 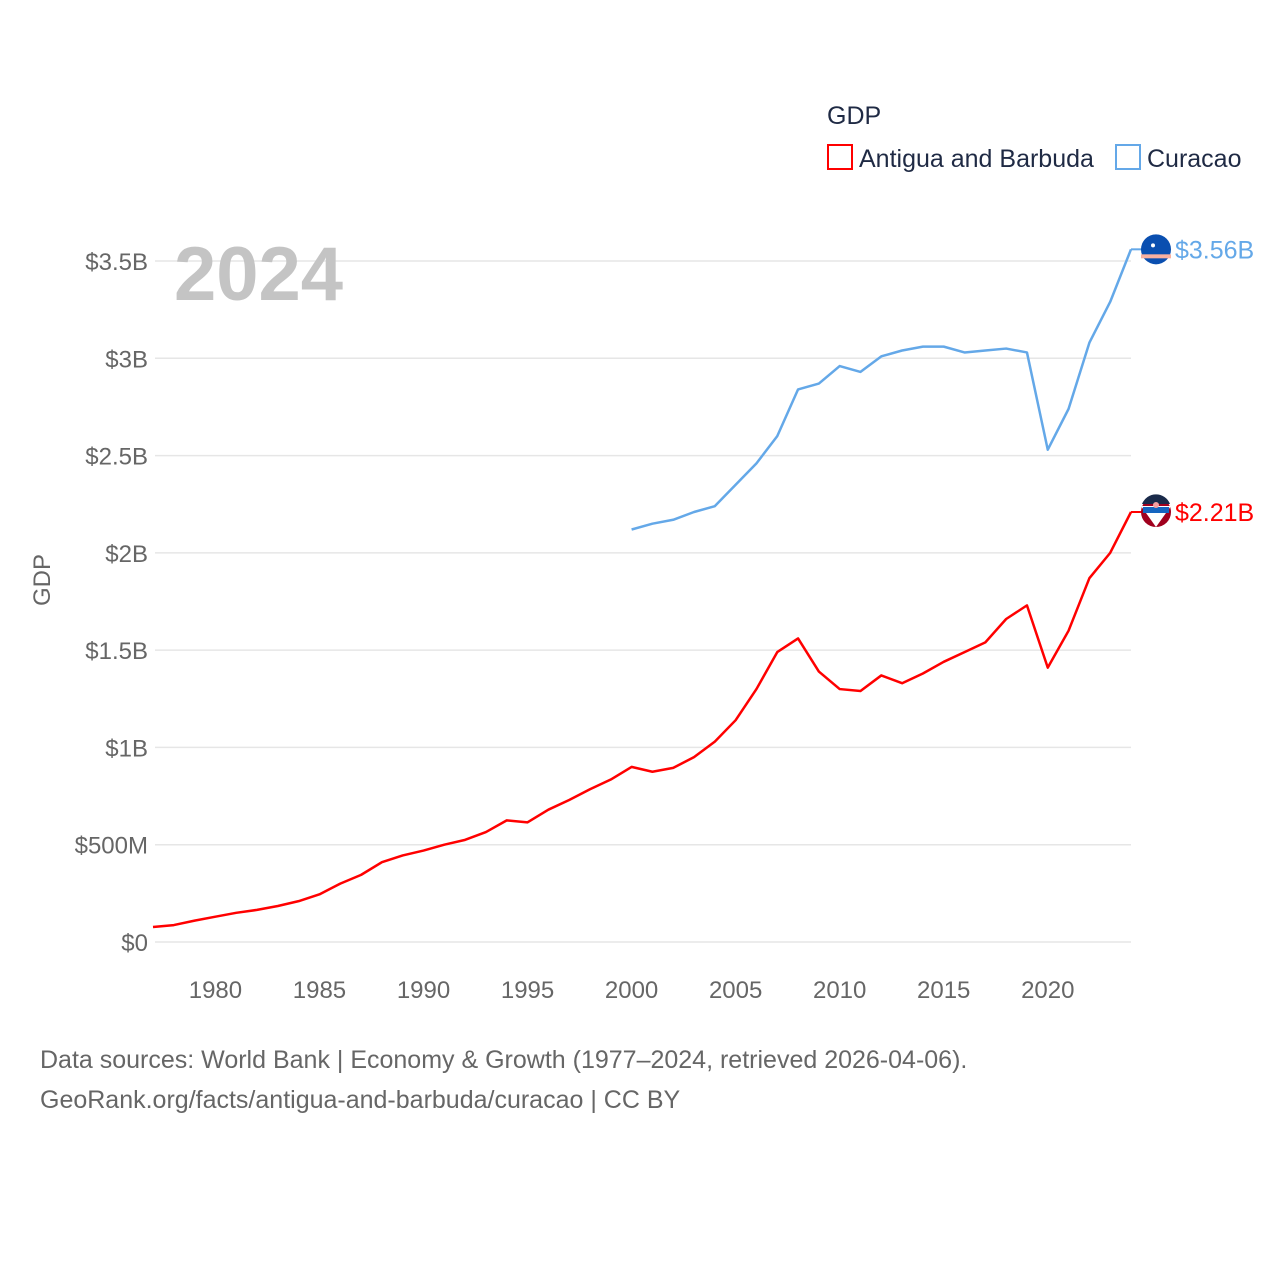 What do you see at coordinates (116, 262) in the screenshot?
I see `y-tick-label: $3.5B` at bounding box center [116, 262].